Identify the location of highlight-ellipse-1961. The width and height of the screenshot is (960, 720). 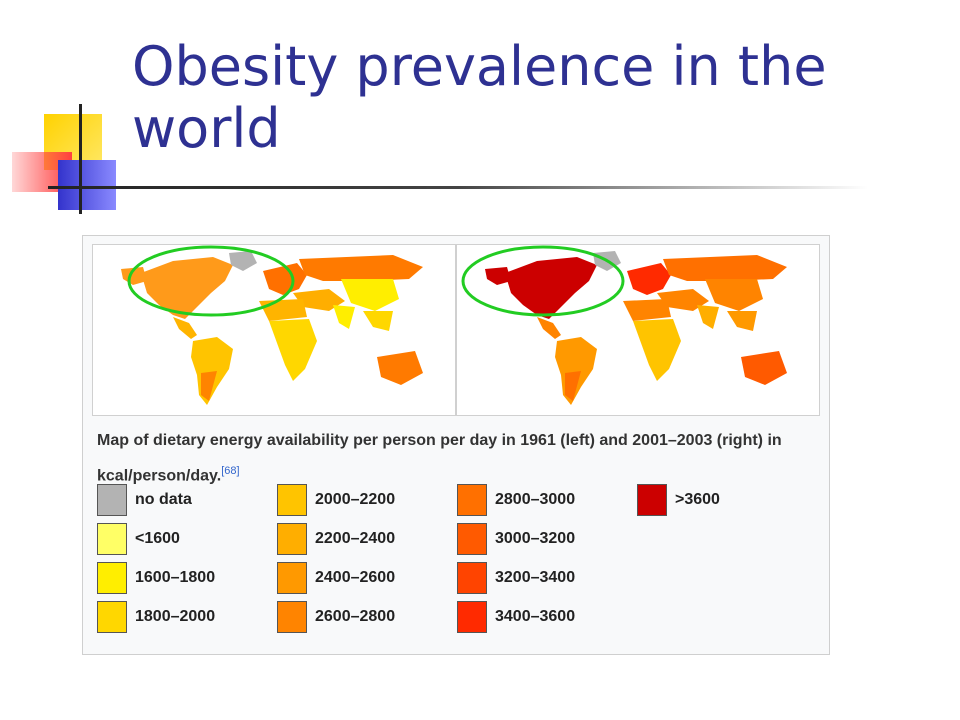
(211, 281).